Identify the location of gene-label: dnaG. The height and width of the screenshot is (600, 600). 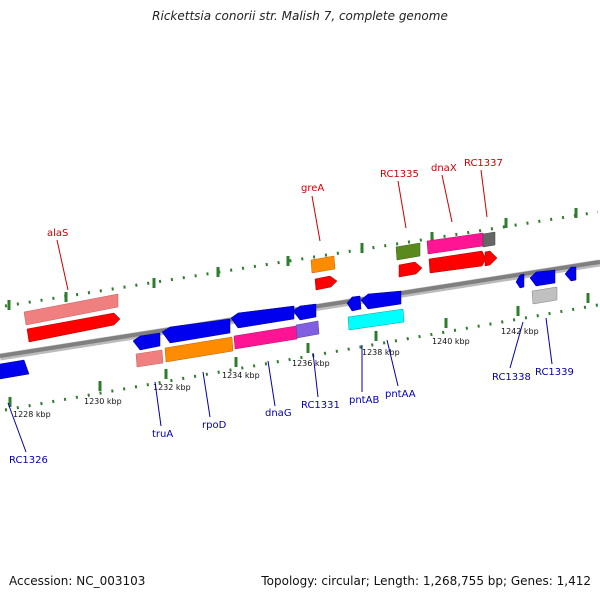
(278, 413).